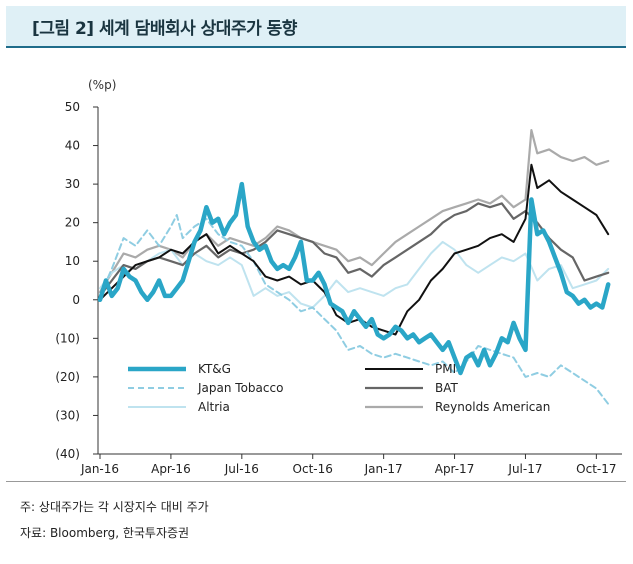  What do you see at coordinates (72, 146) in the screenshot?
I see `y-tick-label: 40` at bounding box center [72, 146].